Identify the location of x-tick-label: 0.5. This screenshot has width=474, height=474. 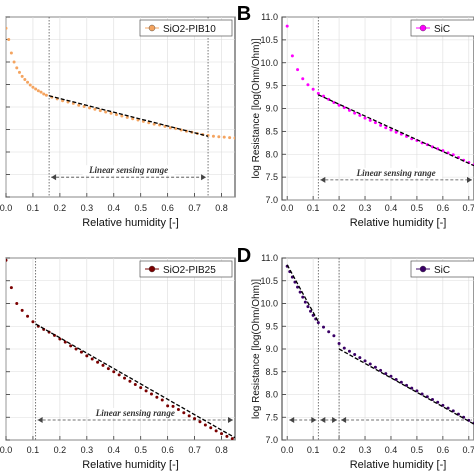
(417, 450).